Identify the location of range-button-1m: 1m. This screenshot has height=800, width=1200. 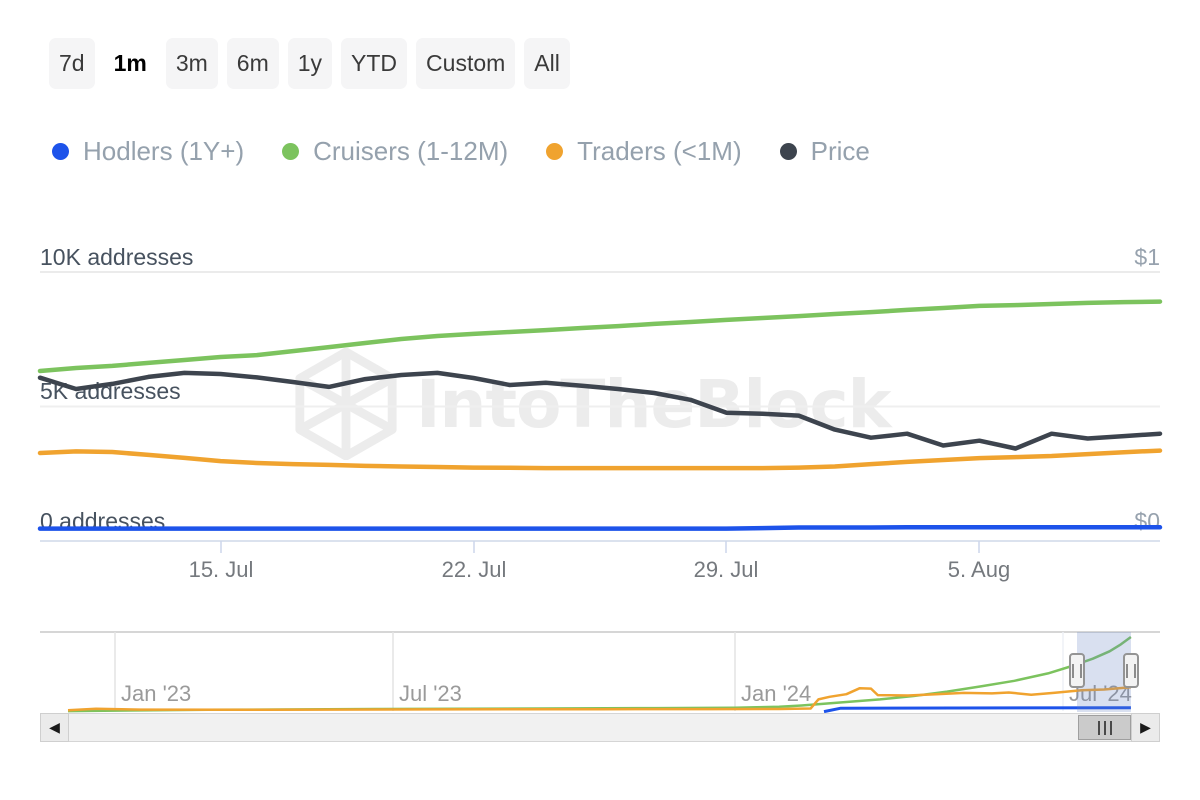
(130, 63).